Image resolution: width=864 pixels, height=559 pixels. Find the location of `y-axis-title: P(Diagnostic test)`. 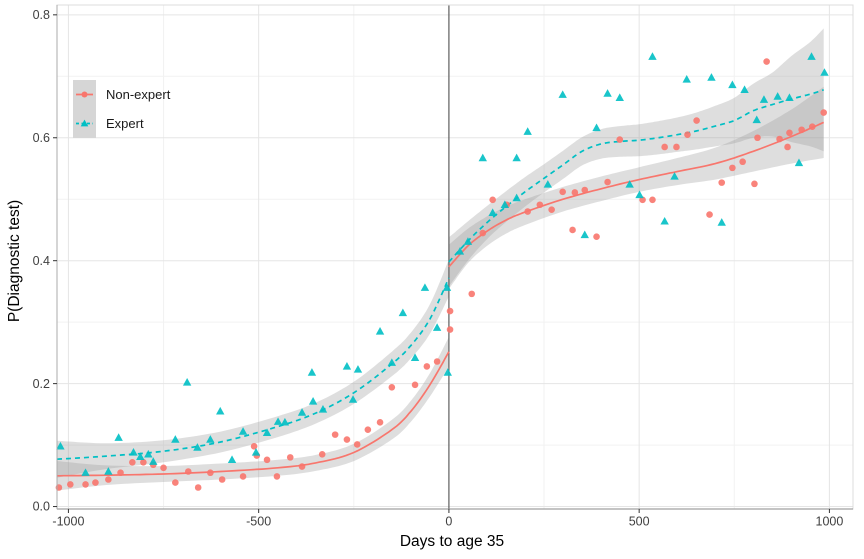

y-axis-title: P(Diagnostic test) is located at coordinates (14, 261).